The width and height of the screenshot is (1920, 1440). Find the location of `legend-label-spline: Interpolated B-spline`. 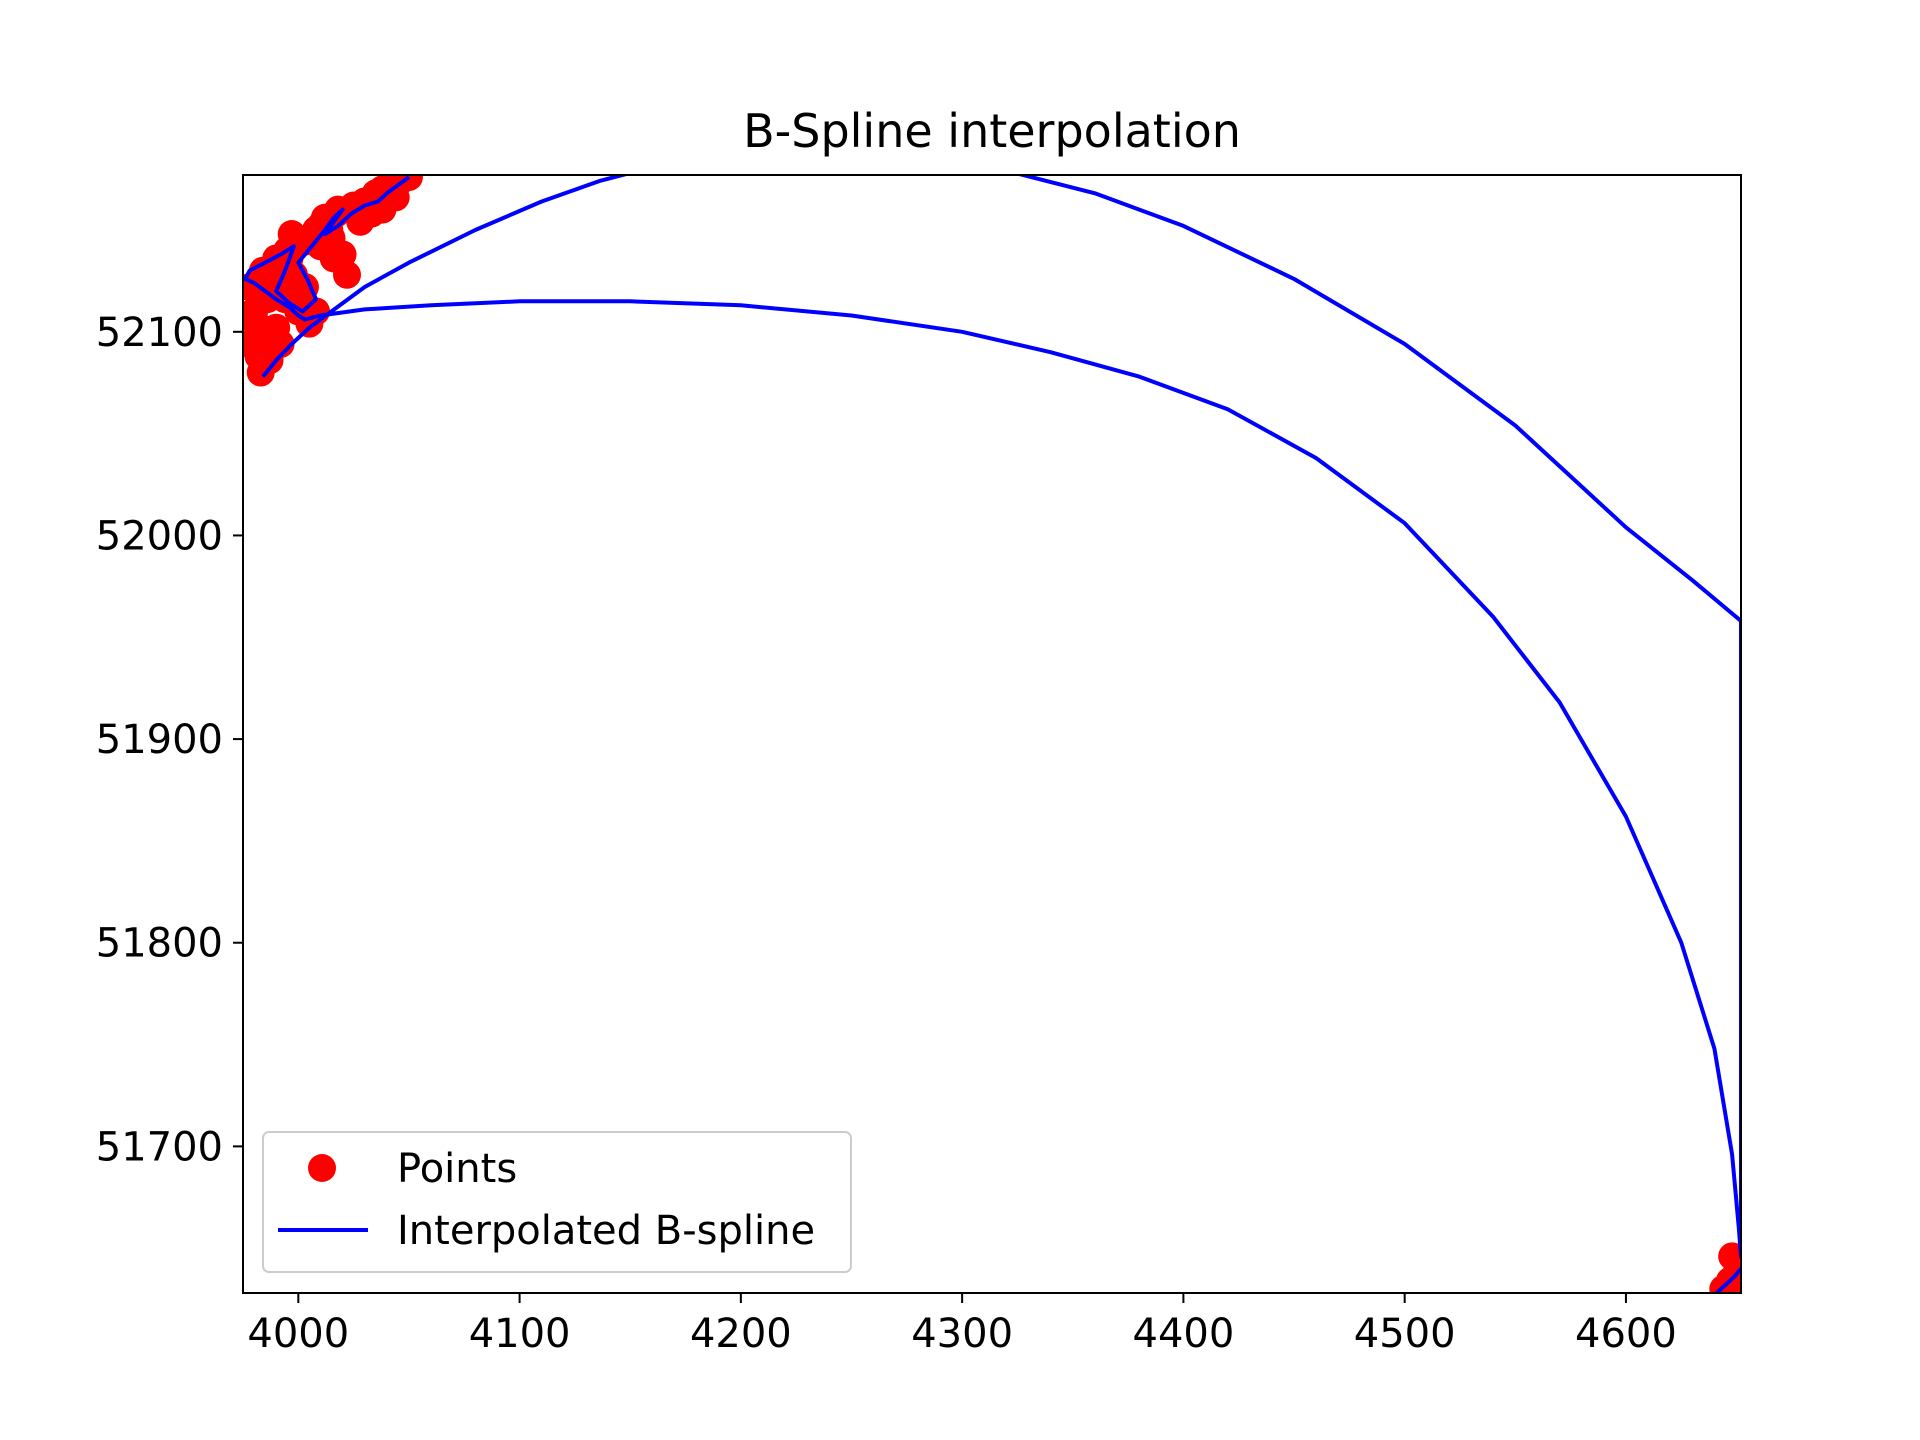

legend-label-spline: Interpolated B-spline is located at coordinates (606, 1231).